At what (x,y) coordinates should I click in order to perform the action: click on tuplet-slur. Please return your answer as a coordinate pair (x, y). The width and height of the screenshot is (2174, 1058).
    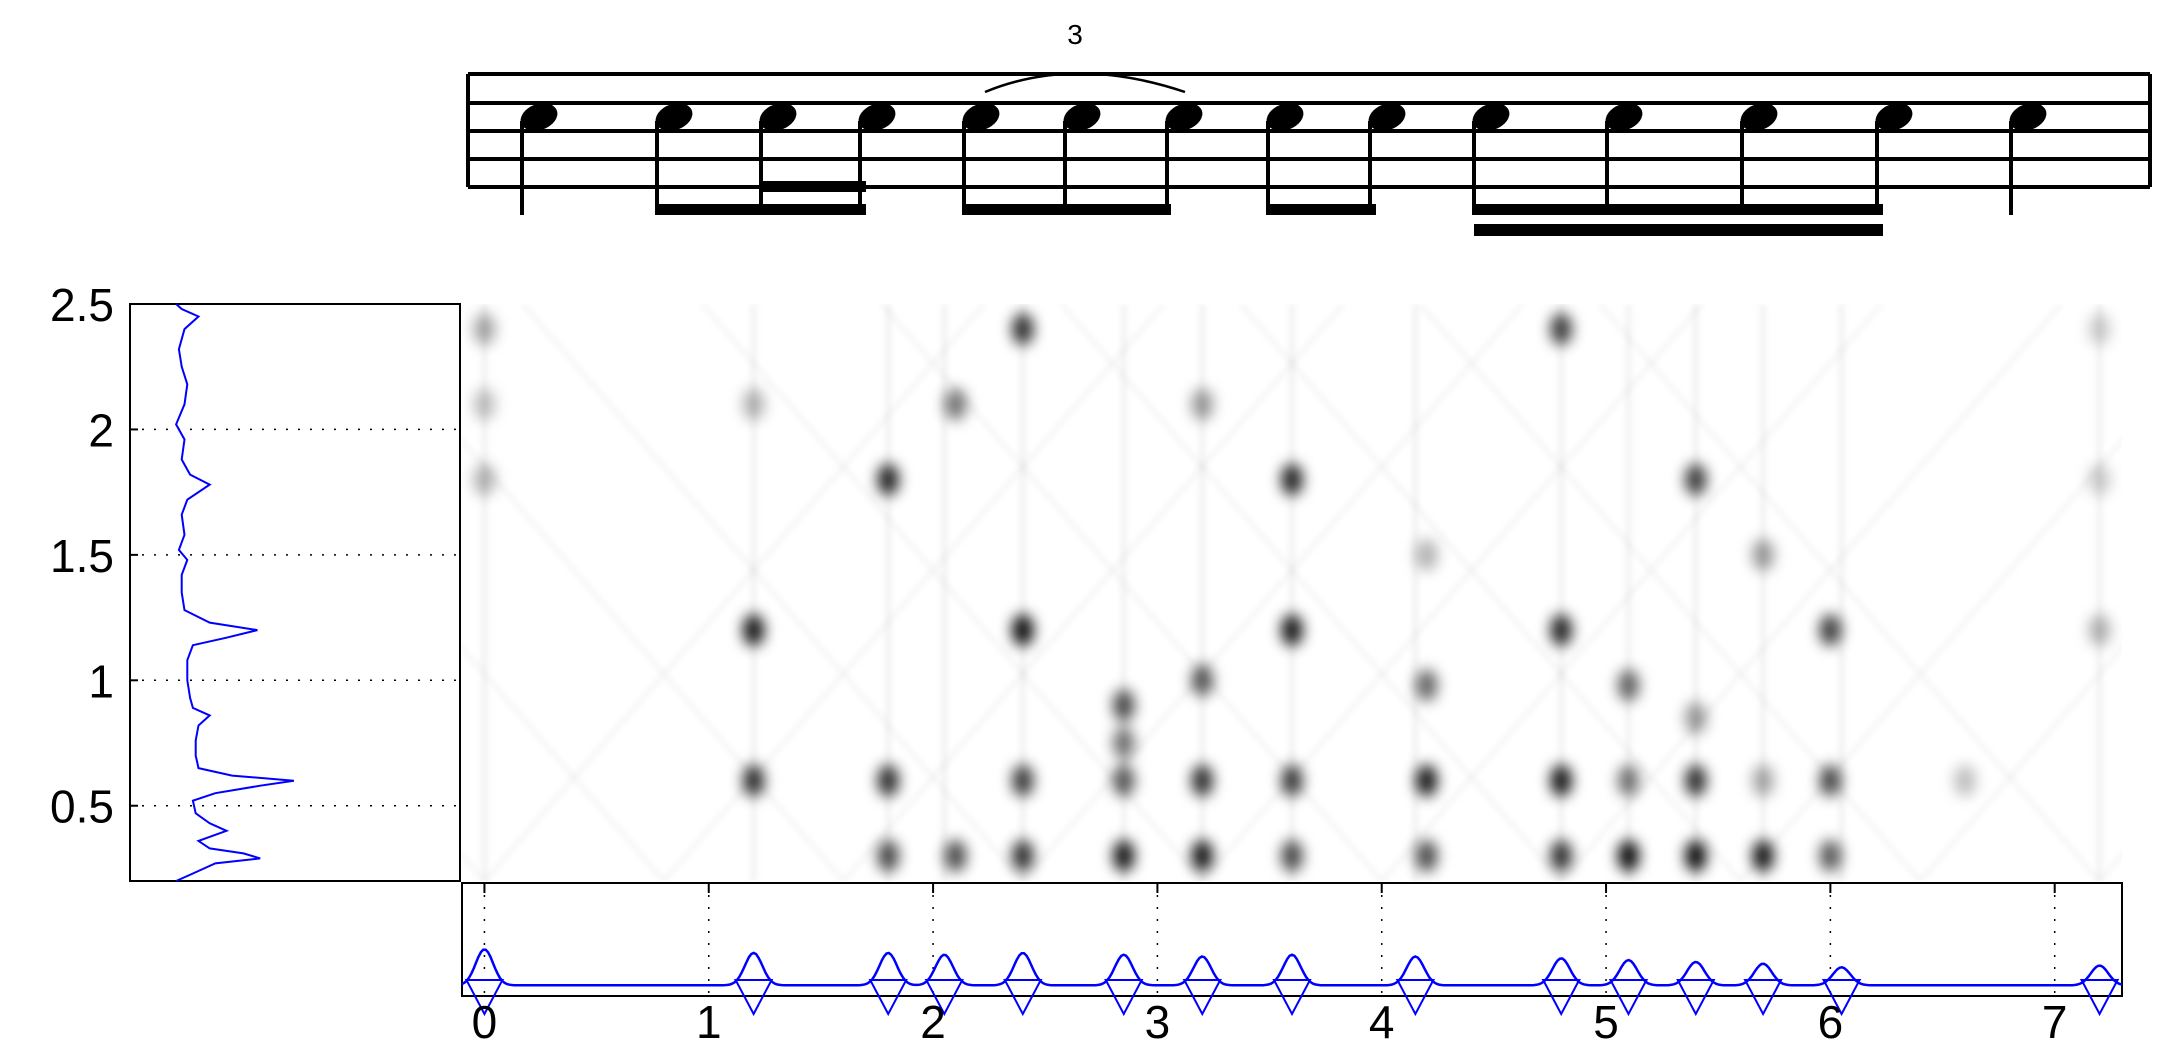
    Looking at the image, I should click on (1085, 83).